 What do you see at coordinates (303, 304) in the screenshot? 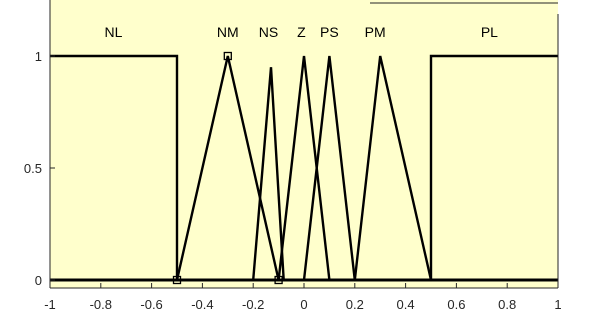
I see `x-tick-label: 0` at bounding box center [303, 304].